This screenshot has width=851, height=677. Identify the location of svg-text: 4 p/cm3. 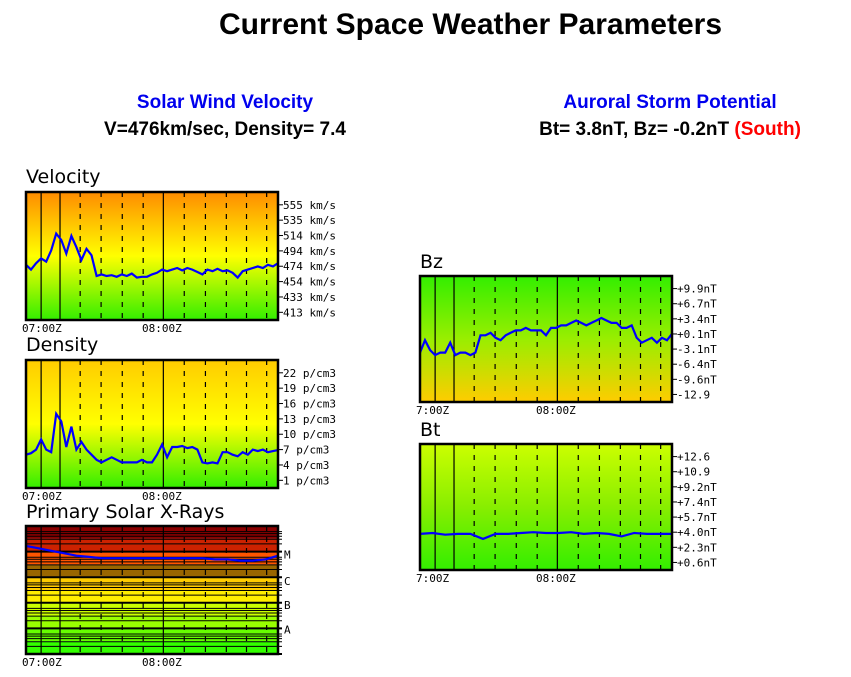
(306, 465).